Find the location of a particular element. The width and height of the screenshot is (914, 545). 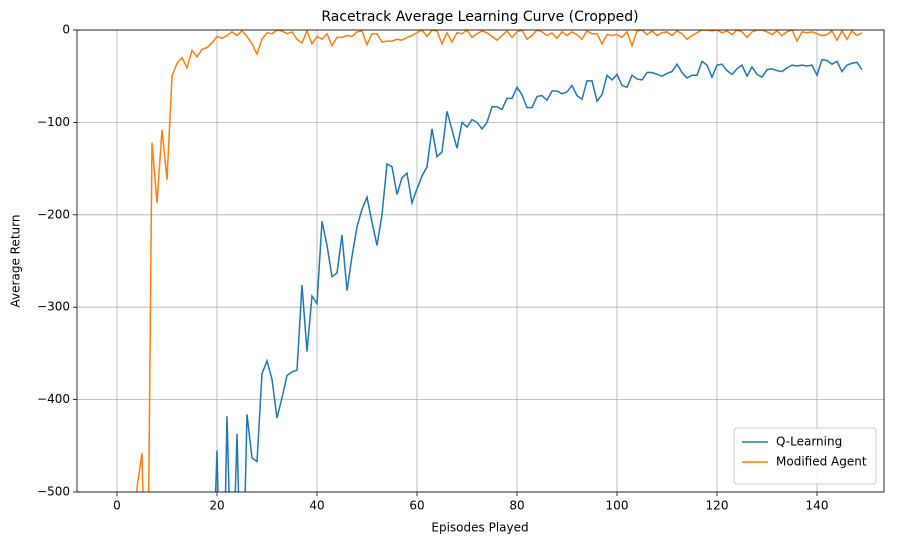

legend-label: Modified Agent is located at coordinates (821, 462).